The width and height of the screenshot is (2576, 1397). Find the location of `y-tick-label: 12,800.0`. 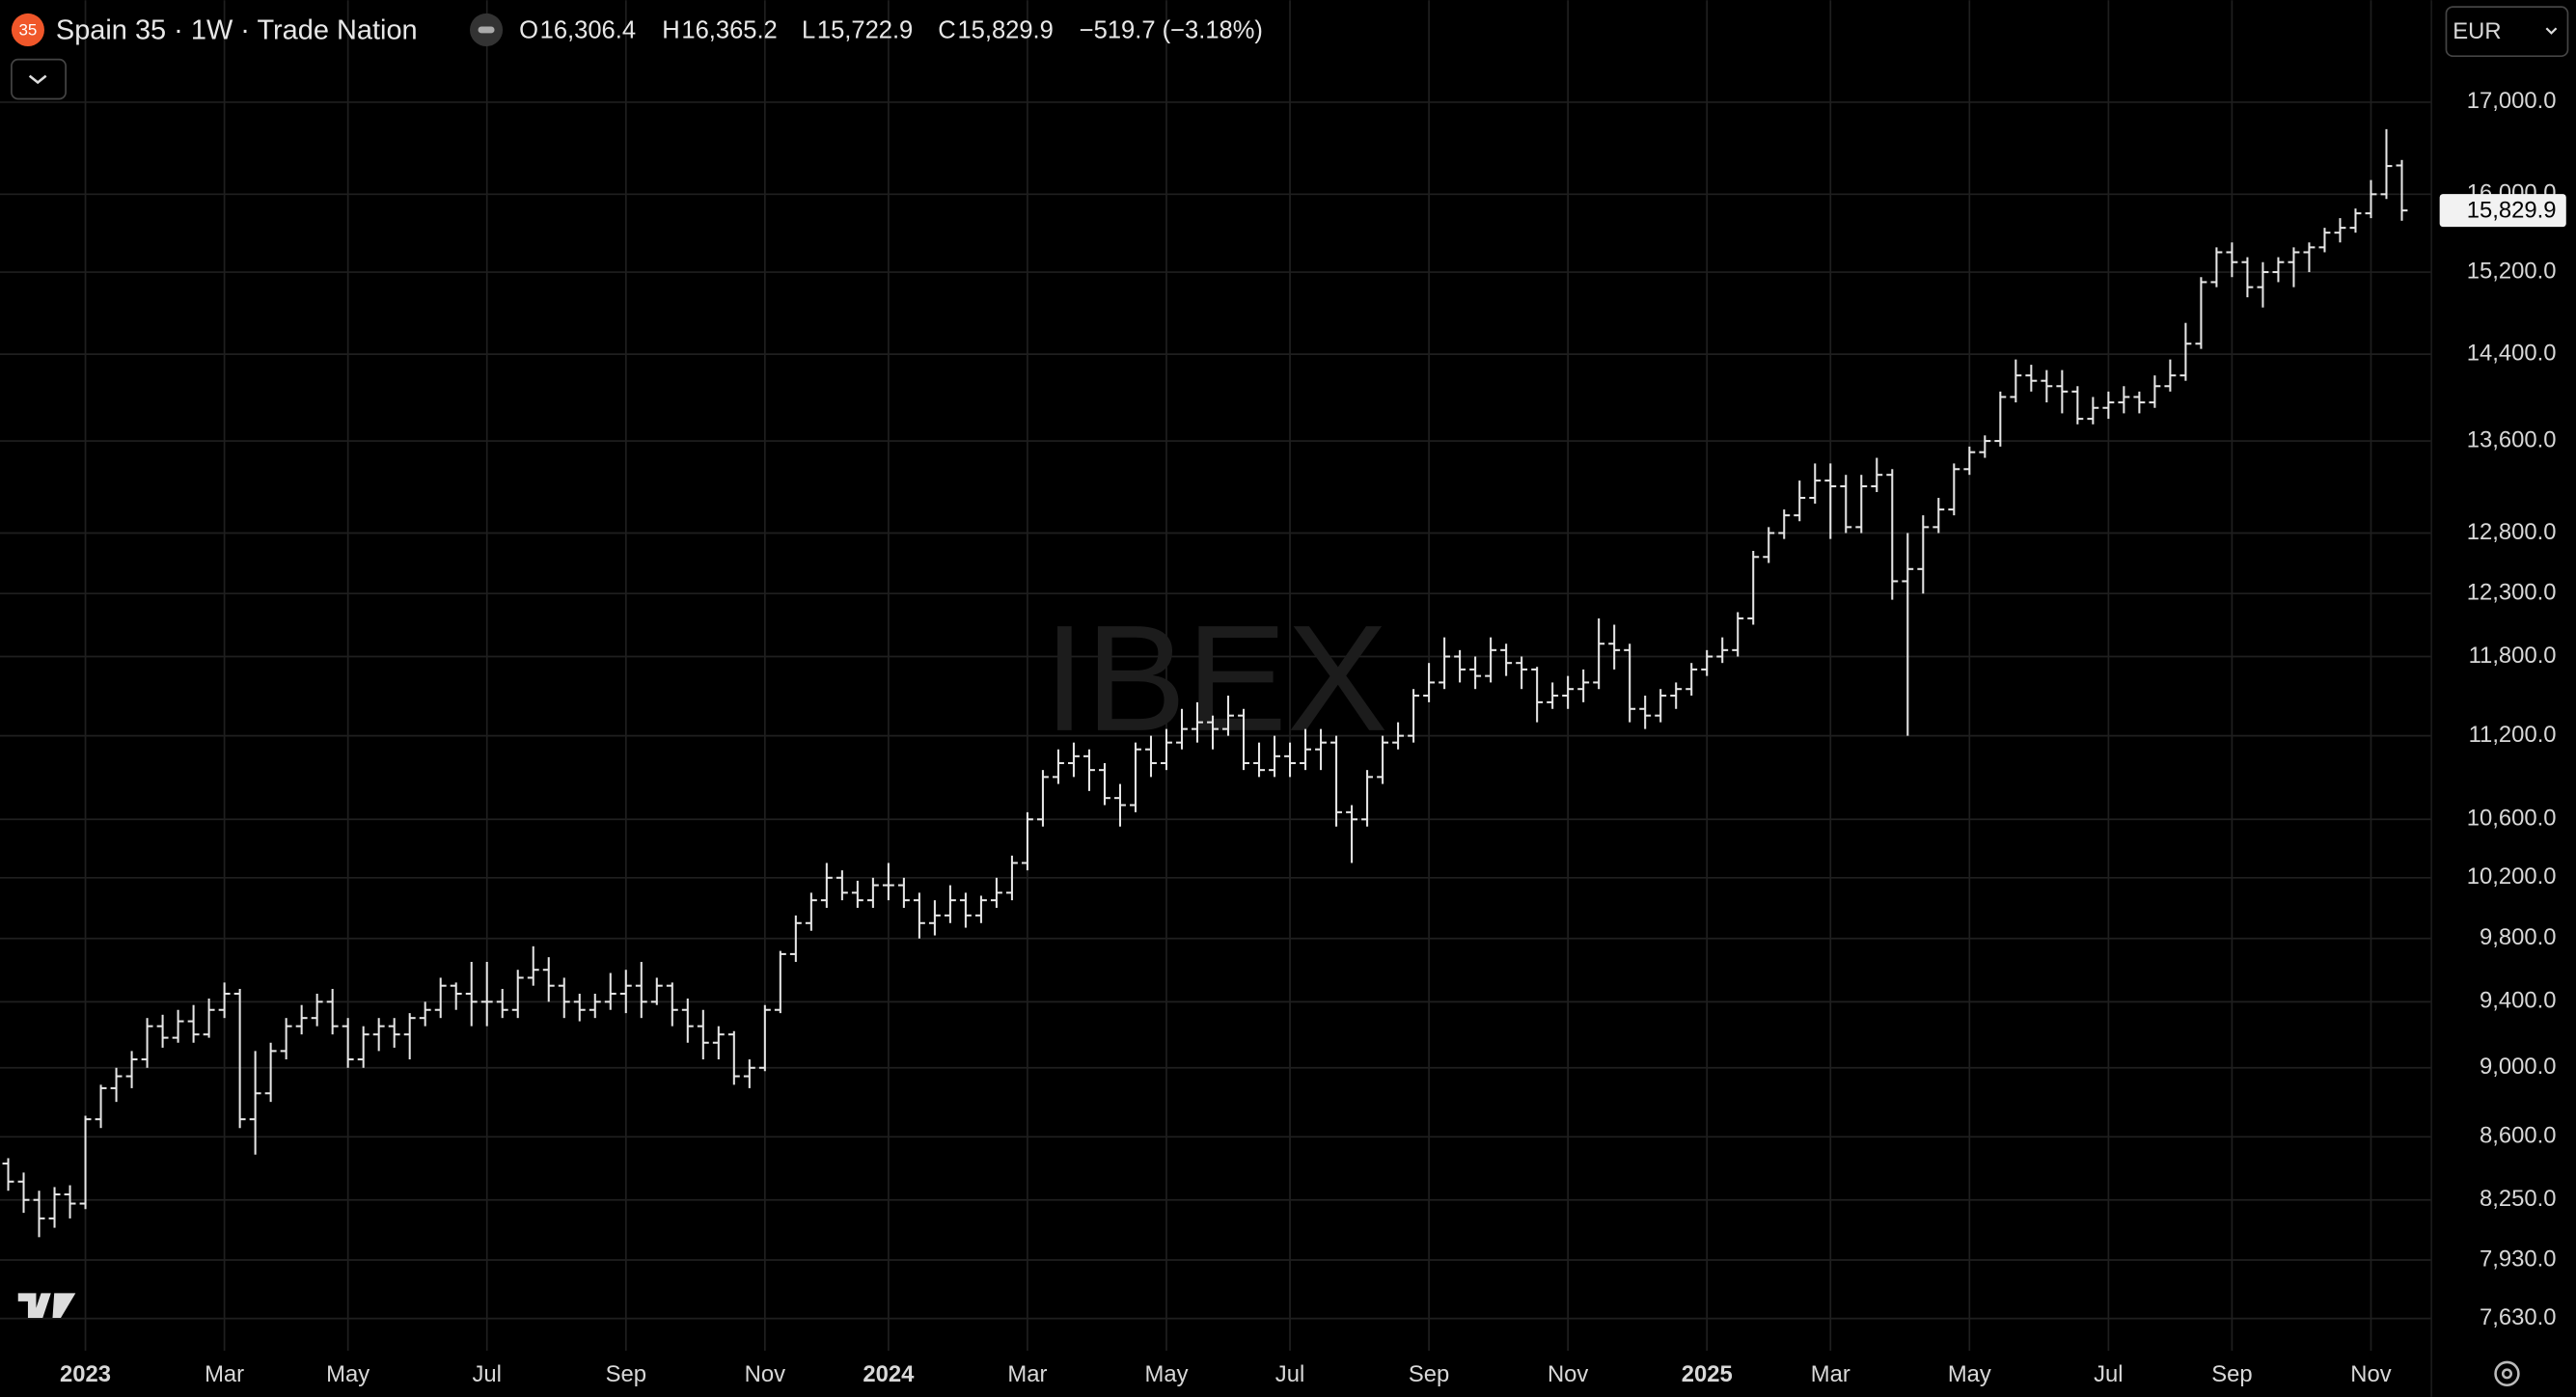

y-tick-label: 12,800.0 is located at coordinates (2512, 532).